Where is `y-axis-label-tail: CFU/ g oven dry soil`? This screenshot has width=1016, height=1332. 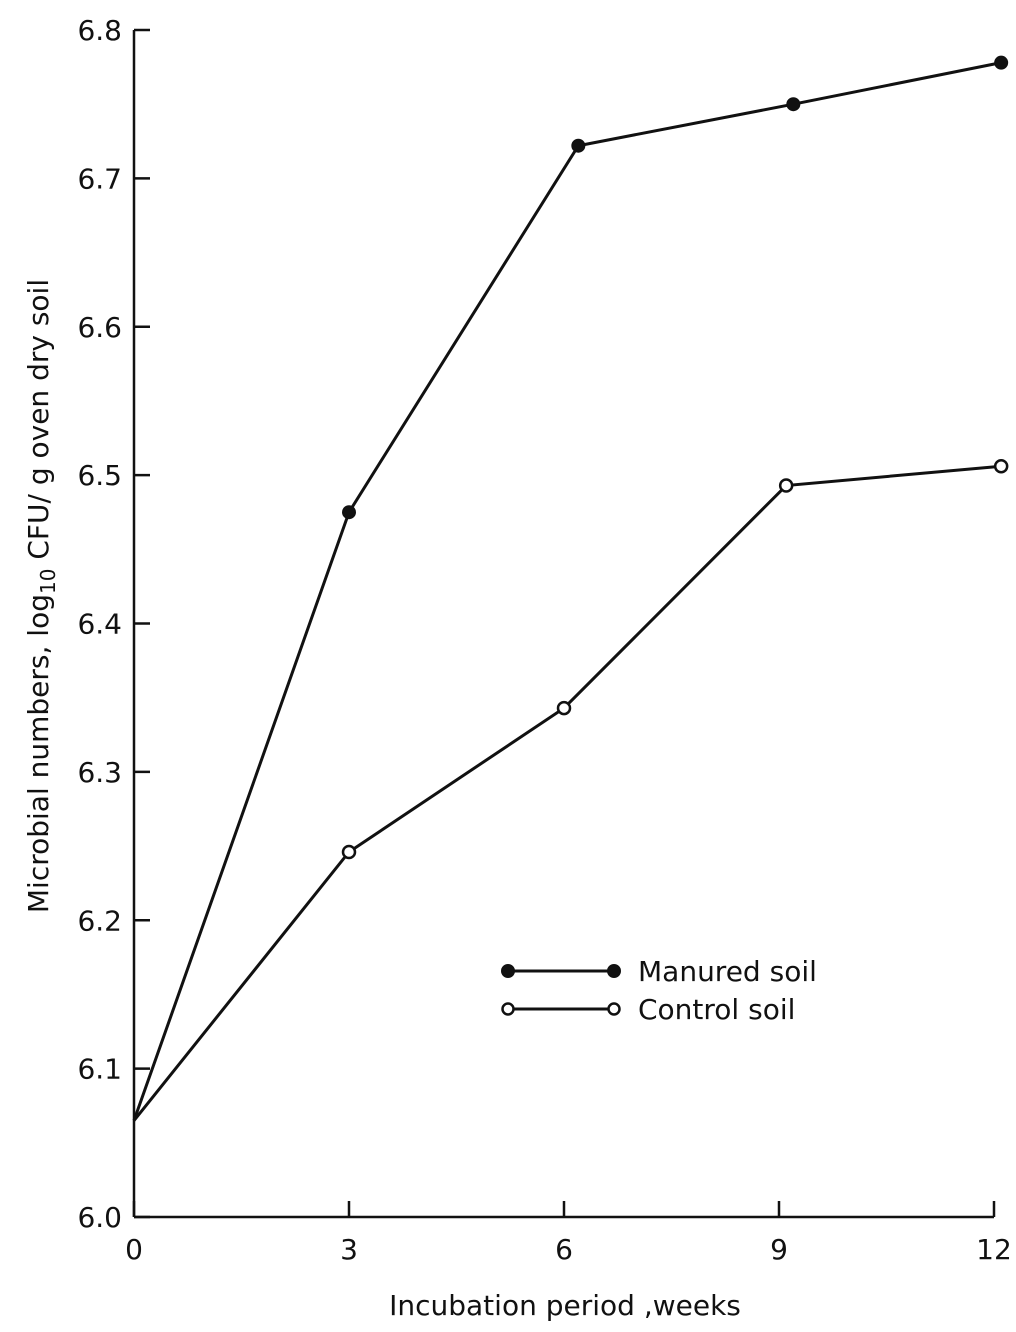 y-axis-label-tail: CFU/ g oven dry soil is located at coordinates (38, 424).